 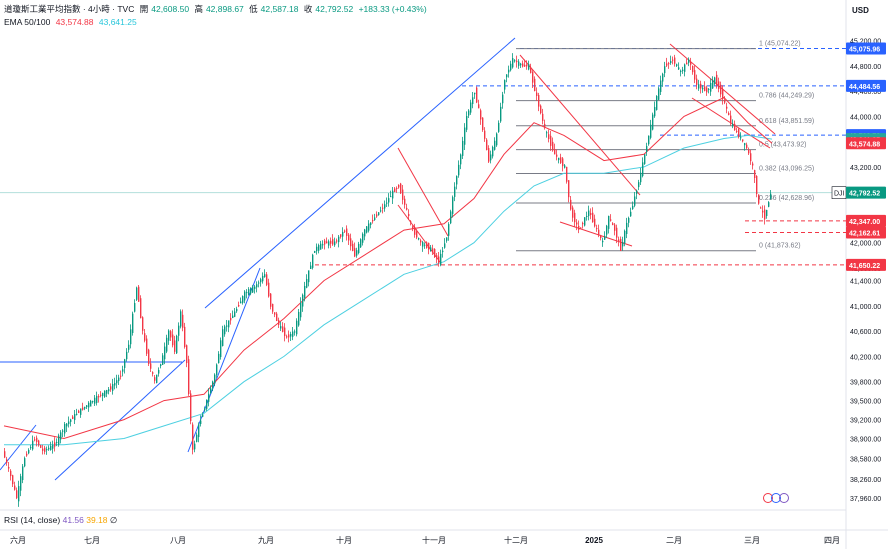 What do you see at coordinates (60, 520) in the screenshot?
I see `rsi-legend: RSI (14, close) 41.56 39.18 ∅` at bounding box center [60, 520].